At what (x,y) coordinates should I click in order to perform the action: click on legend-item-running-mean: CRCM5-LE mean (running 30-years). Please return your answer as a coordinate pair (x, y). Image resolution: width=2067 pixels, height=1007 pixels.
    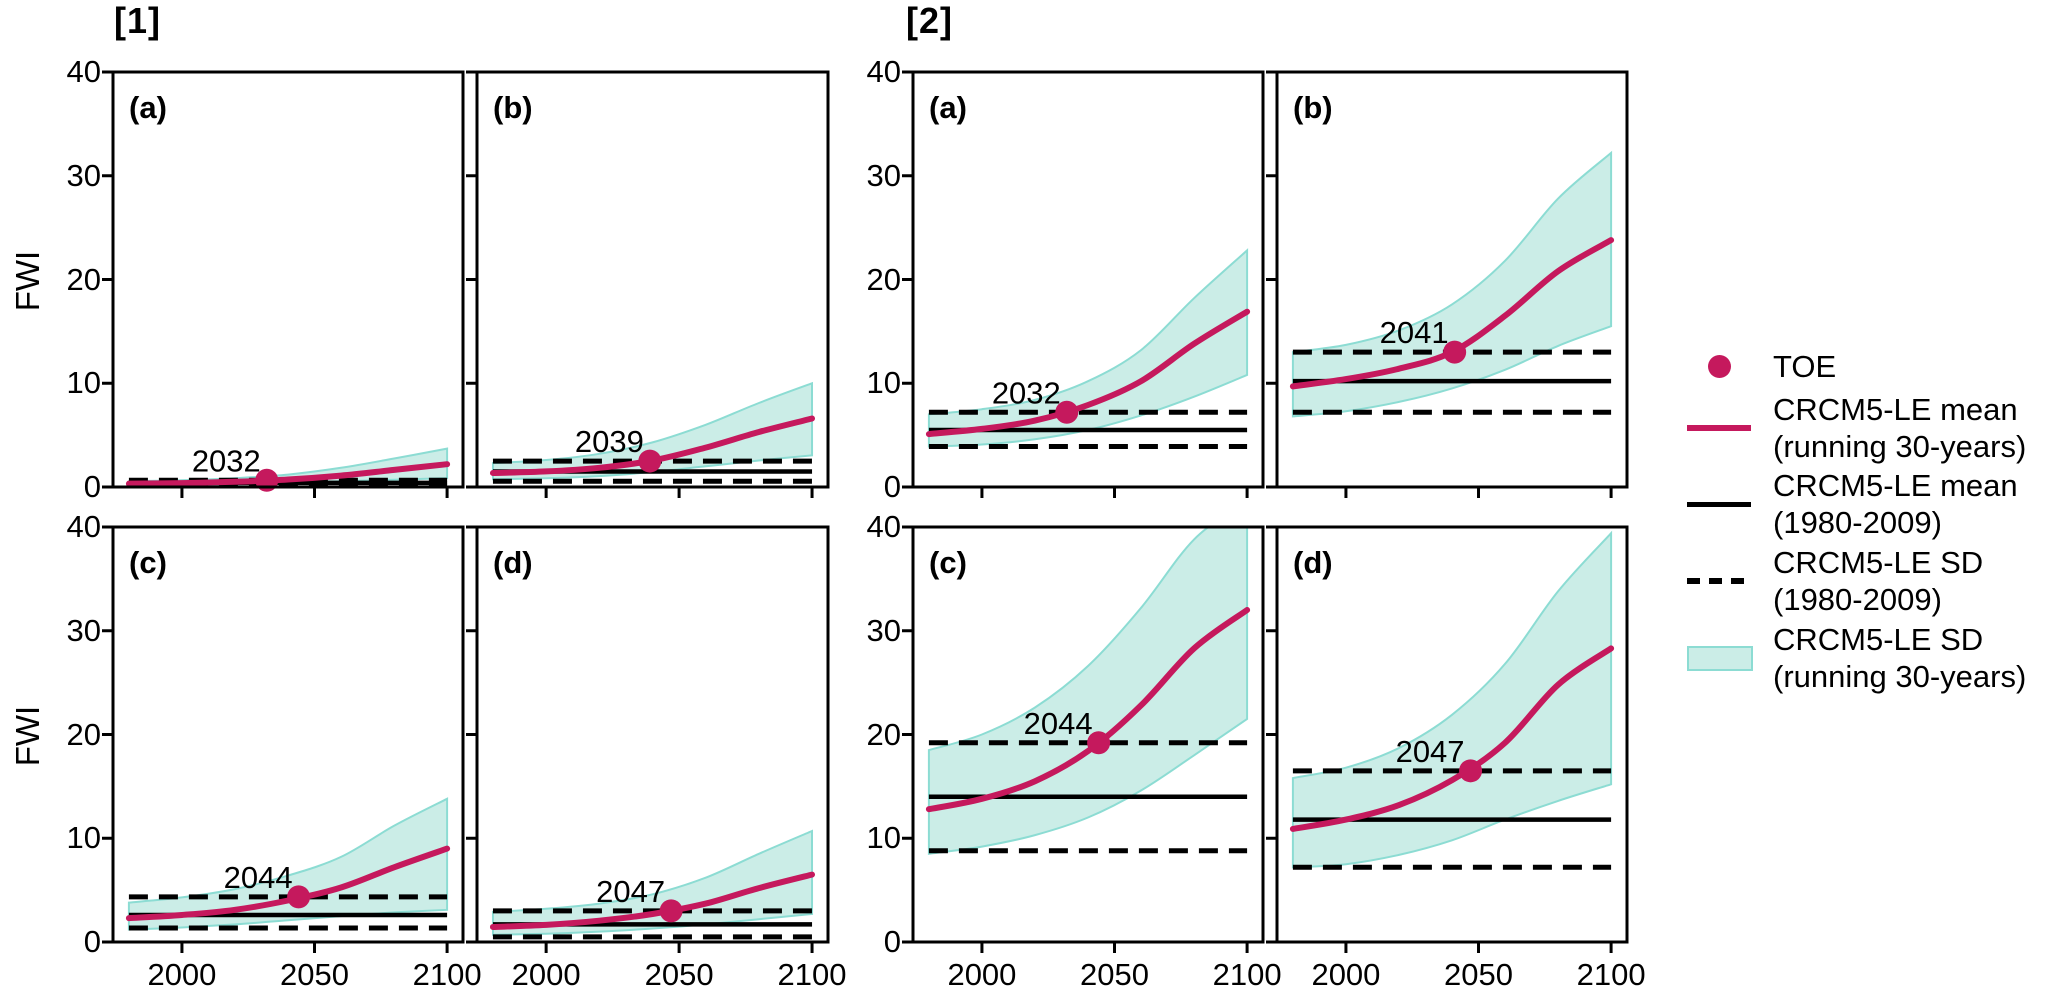
    Looking at the image, I should click on (1856, 428).